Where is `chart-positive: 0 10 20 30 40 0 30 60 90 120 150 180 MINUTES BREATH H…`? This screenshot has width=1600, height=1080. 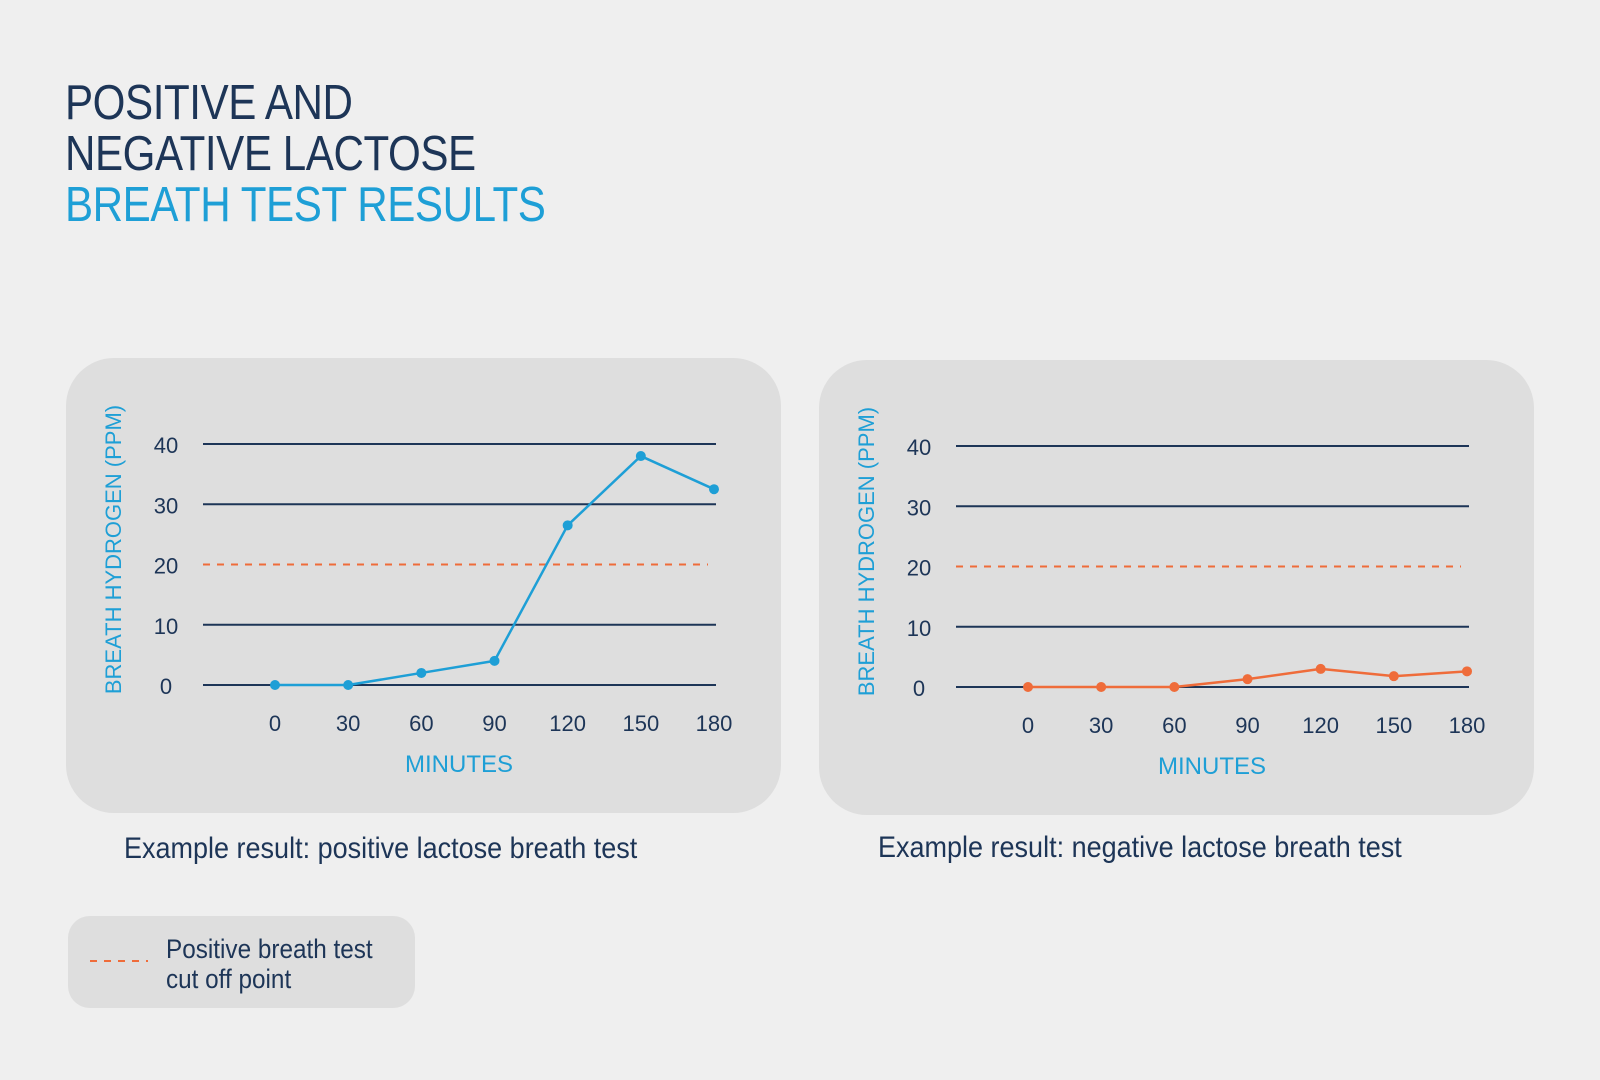 chart-positive: 0 10 20 30 40 0 30 60 90 120 150 180 MINUTES BREATH H… is located at coordinates (417, 591).